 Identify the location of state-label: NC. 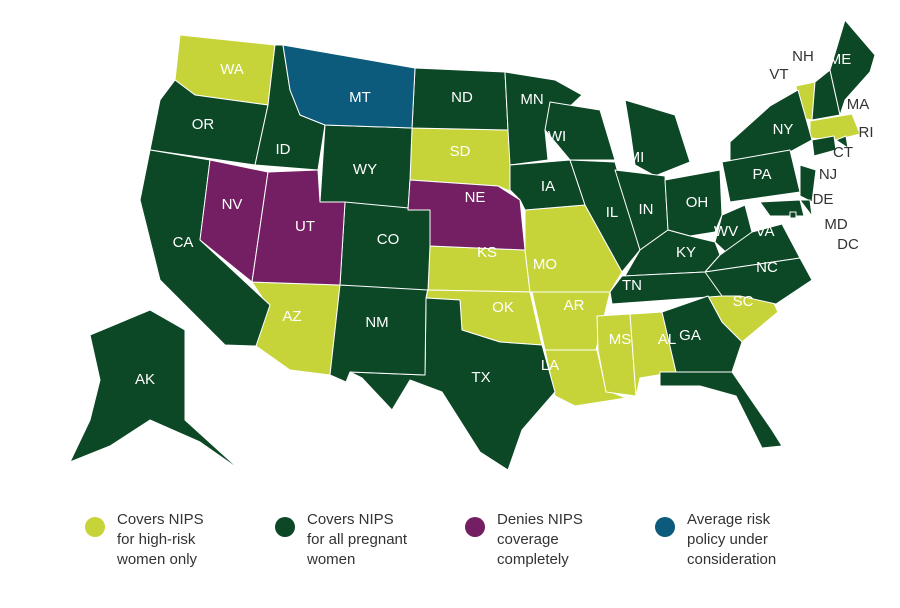
(767, 267).